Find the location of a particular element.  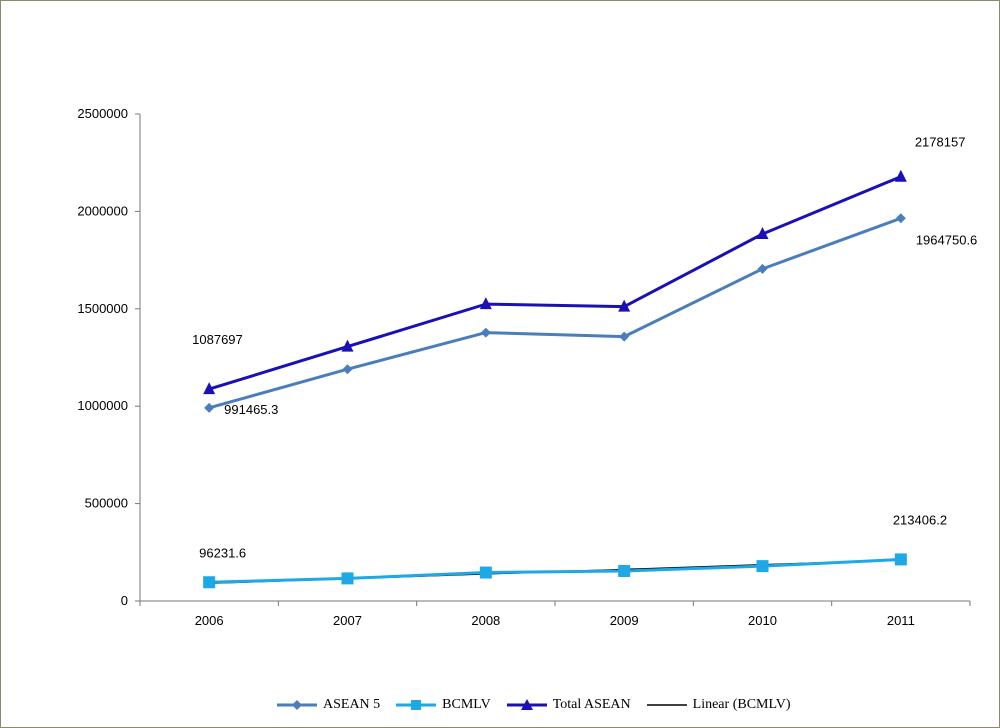

legend-item-bcmlv: BCMLV is located at coordinates (442, 705).